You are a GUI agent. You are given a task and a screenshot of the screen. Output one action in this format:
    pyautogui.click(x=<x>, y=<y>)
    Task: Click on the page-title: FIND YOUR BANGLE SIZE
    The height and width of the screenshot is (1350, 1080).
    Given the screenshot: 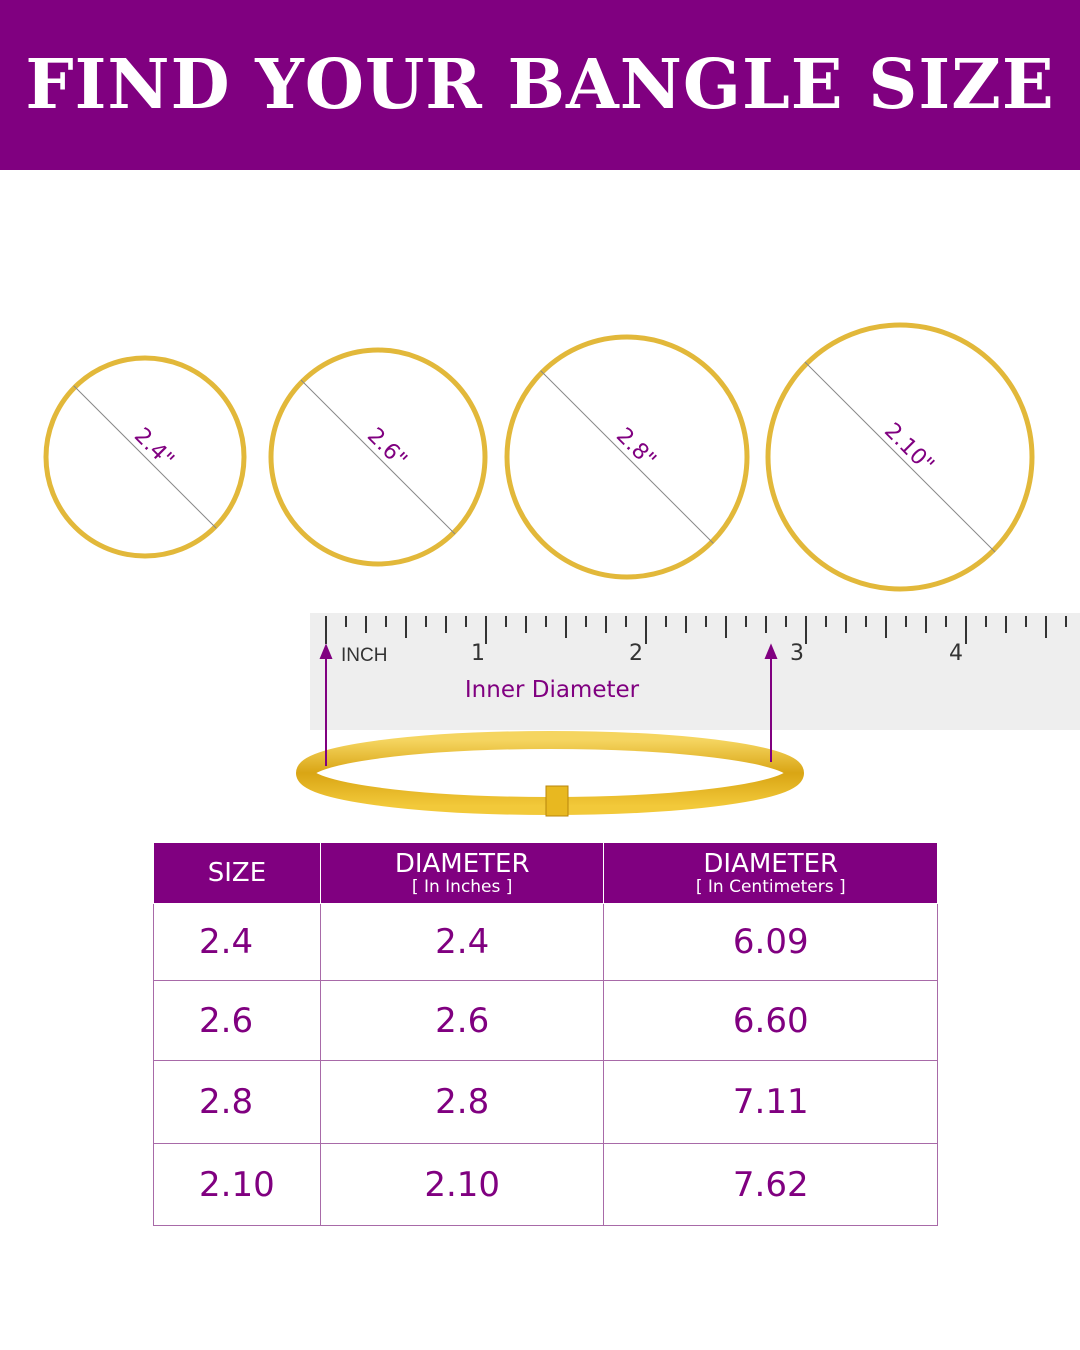 What is the action you would take?
    pyautogui.click(x=540, y=85)
    